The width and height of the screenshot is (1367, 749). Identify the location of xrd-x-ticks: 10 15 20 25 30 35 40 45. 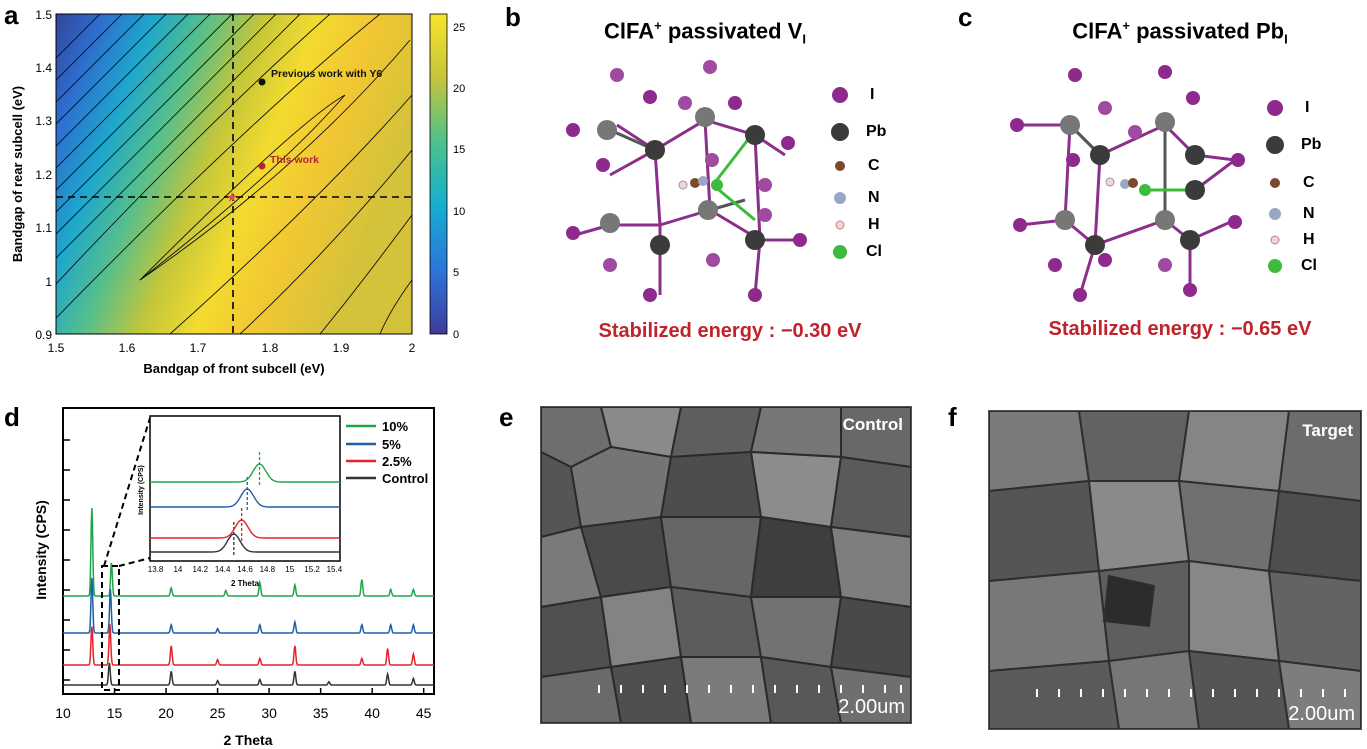
(243, 704).